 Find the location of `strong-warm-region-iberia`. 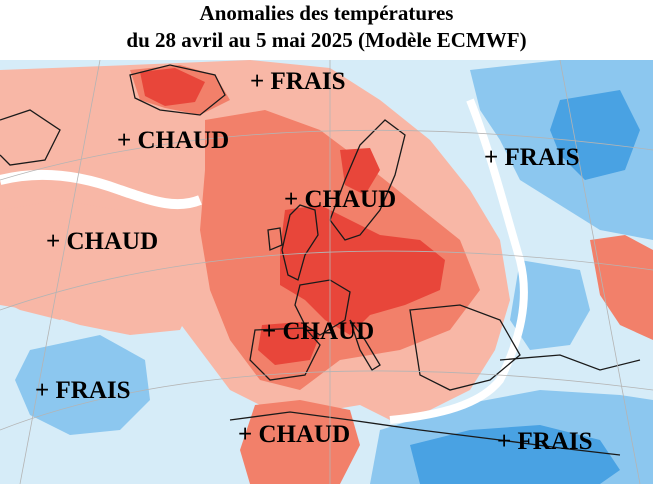

strong-warm-region-iberia is located at coordinates (289, 343).